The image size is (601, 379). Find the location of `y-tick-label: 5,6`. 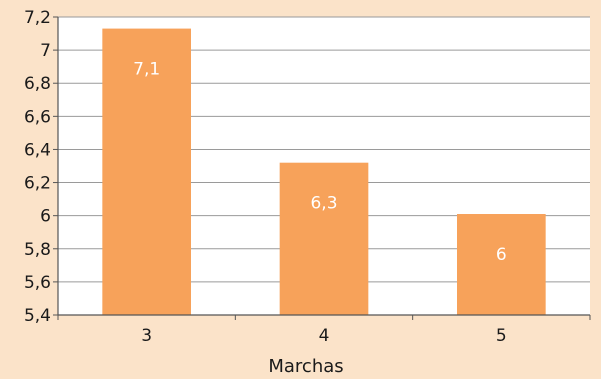

y-tick-label: 5,6 is located at coordinates (37, 283).